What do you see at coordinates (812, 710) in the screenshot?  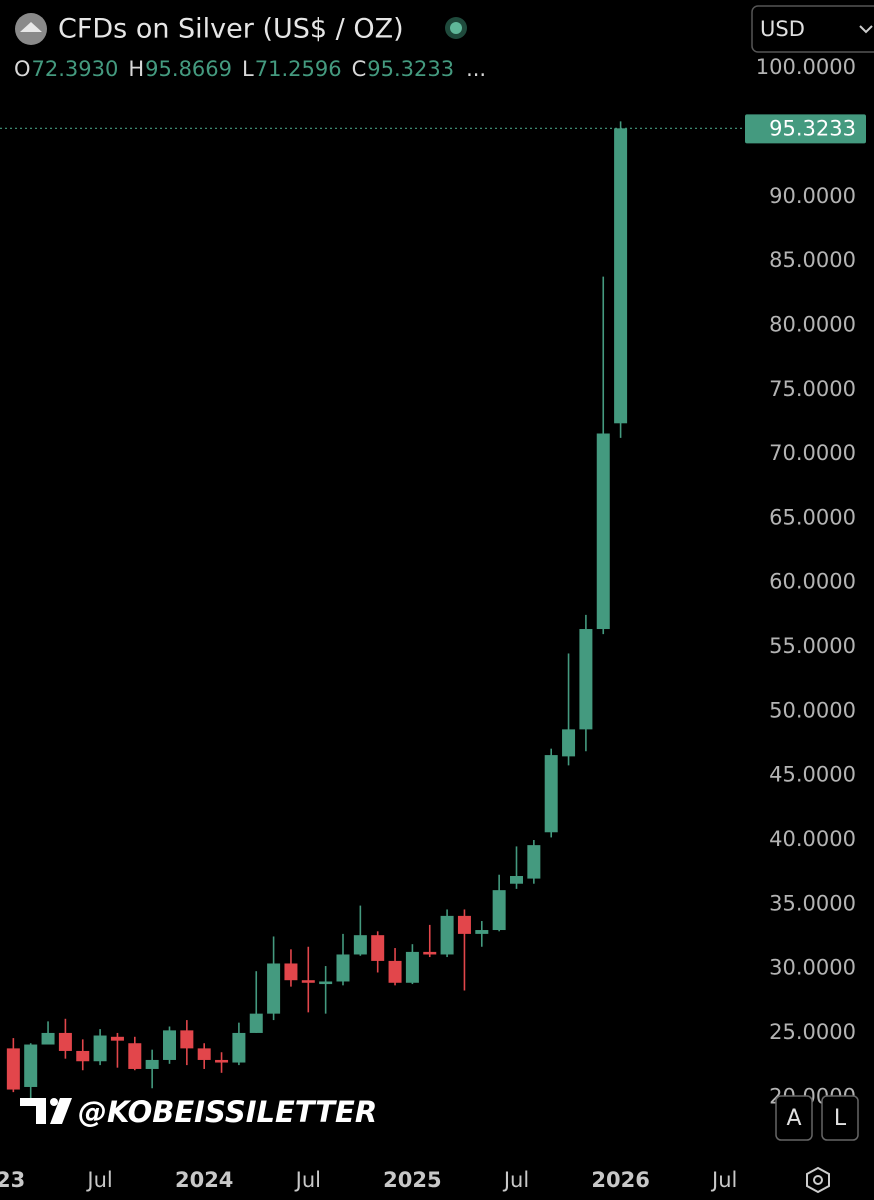 I see `y-tick-label: 50.0000` at bounding box center [812, 710].